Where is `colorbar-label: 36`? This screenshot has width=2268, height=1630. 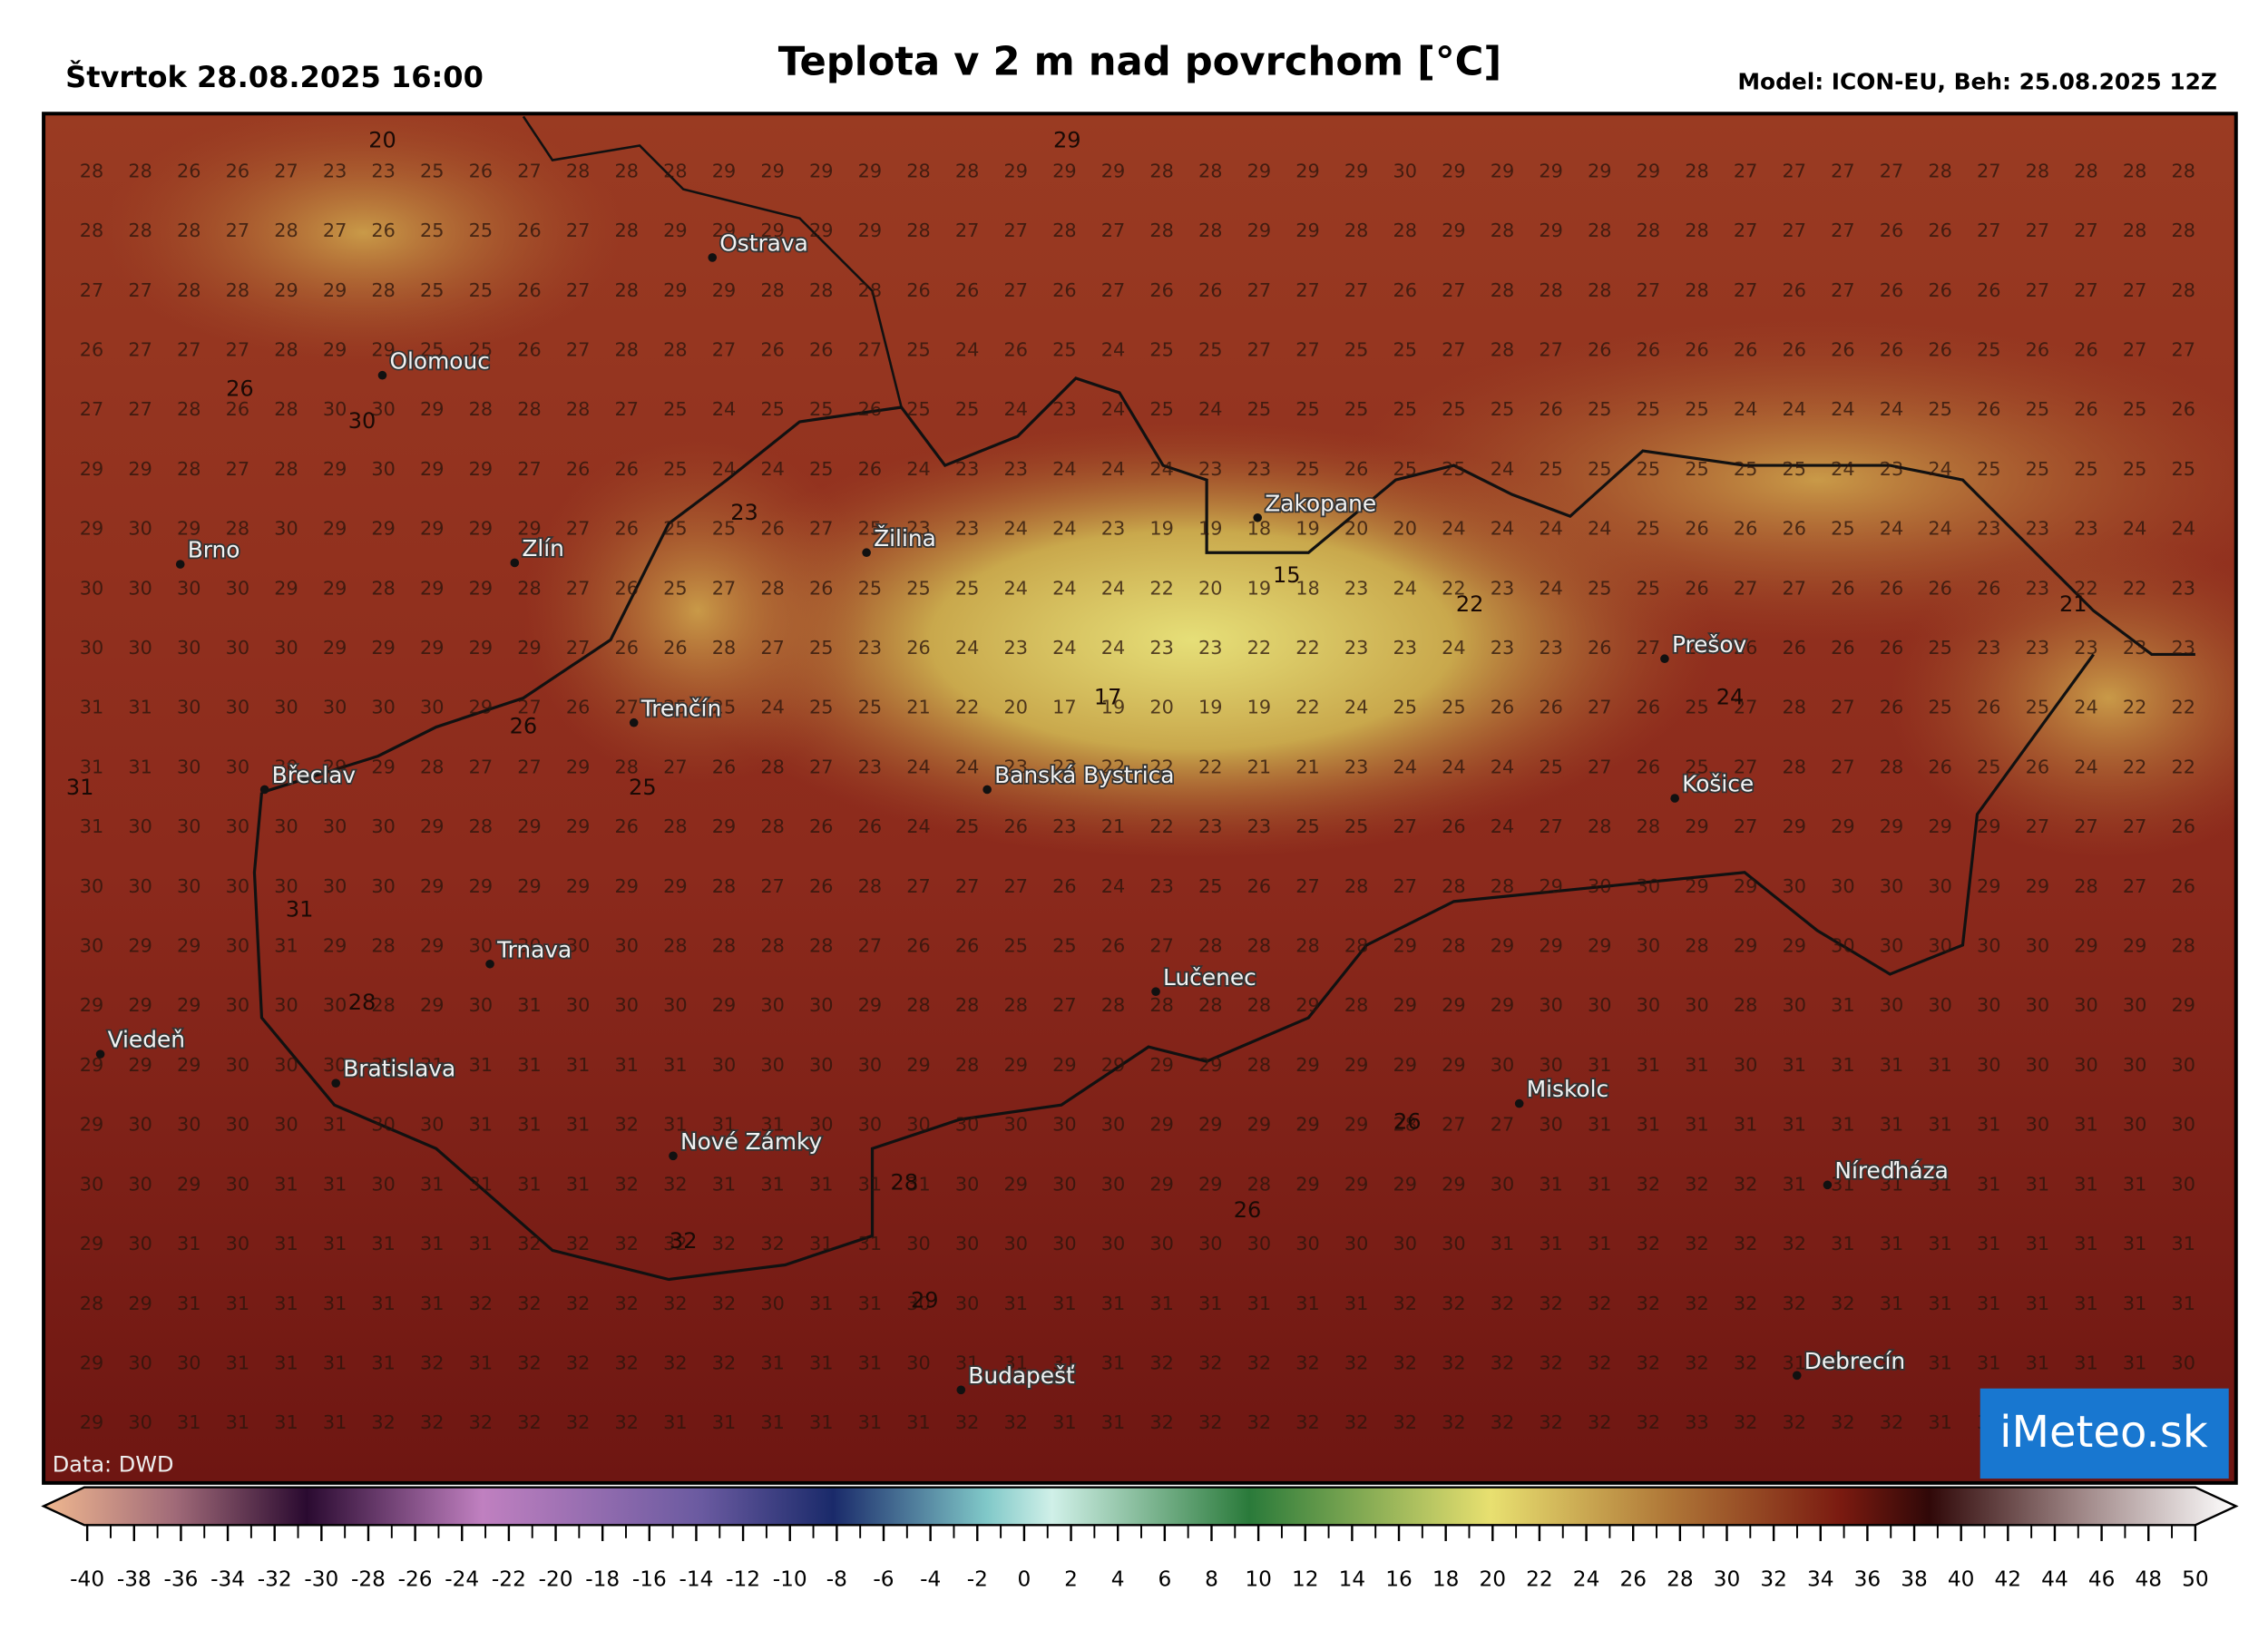
colorbar-label: 36 is located at coordinates (1868, 1580).